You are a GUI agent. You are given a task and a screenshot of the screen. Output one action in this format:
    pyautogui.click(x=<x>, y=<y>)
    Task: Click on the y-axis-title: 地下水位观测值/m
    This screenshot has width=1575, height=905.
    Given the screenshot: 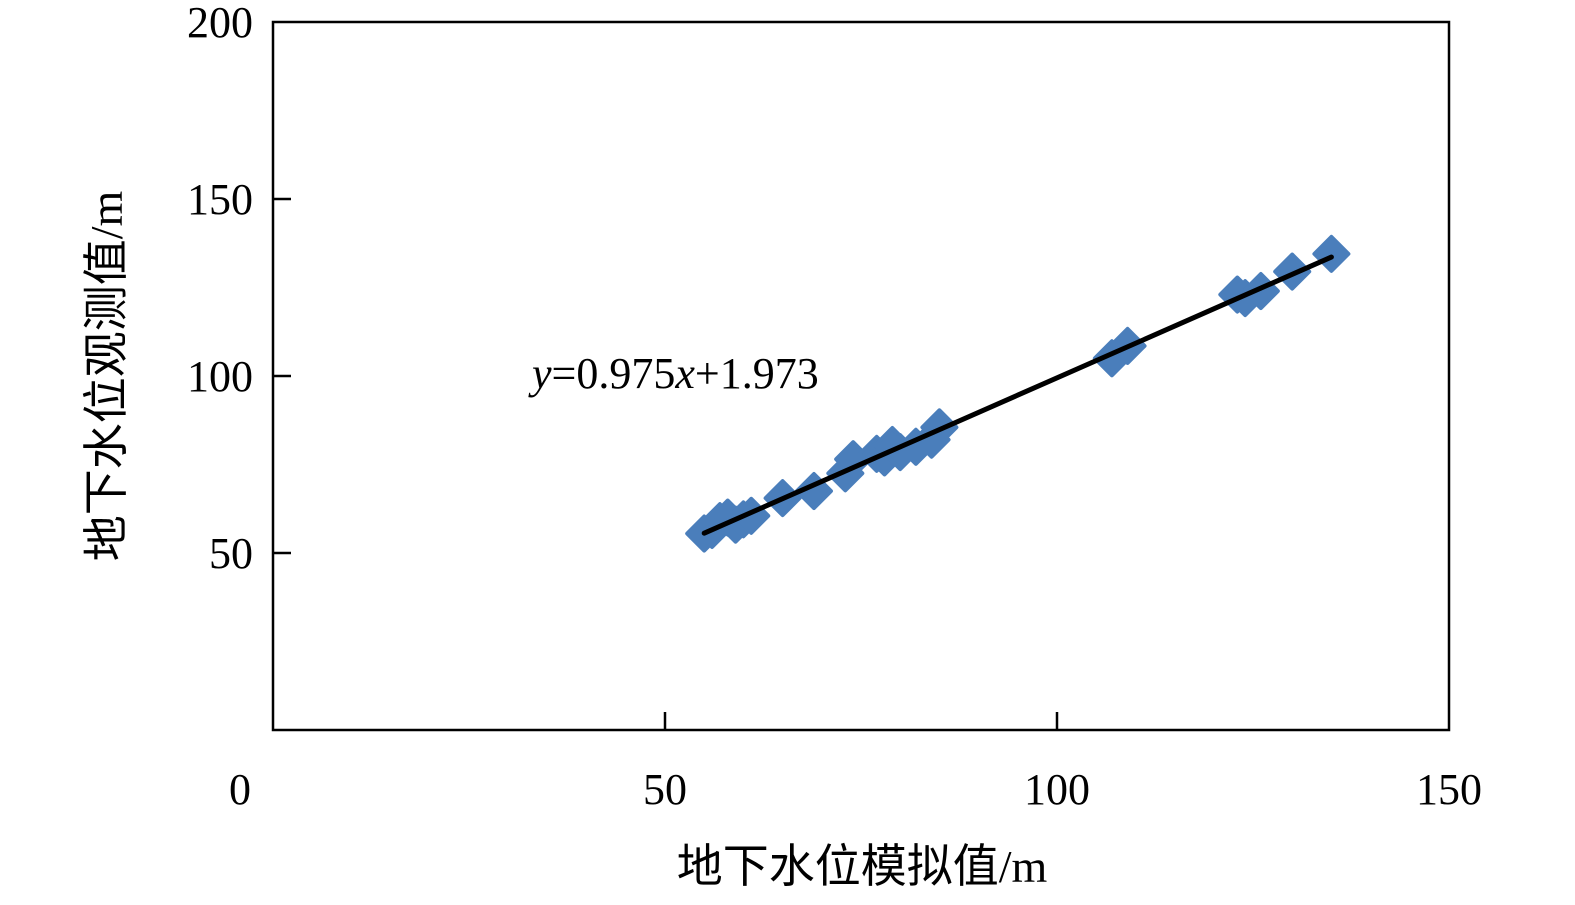 What is the action you would take?
    pyautogui.click(x=106, y=376)
    